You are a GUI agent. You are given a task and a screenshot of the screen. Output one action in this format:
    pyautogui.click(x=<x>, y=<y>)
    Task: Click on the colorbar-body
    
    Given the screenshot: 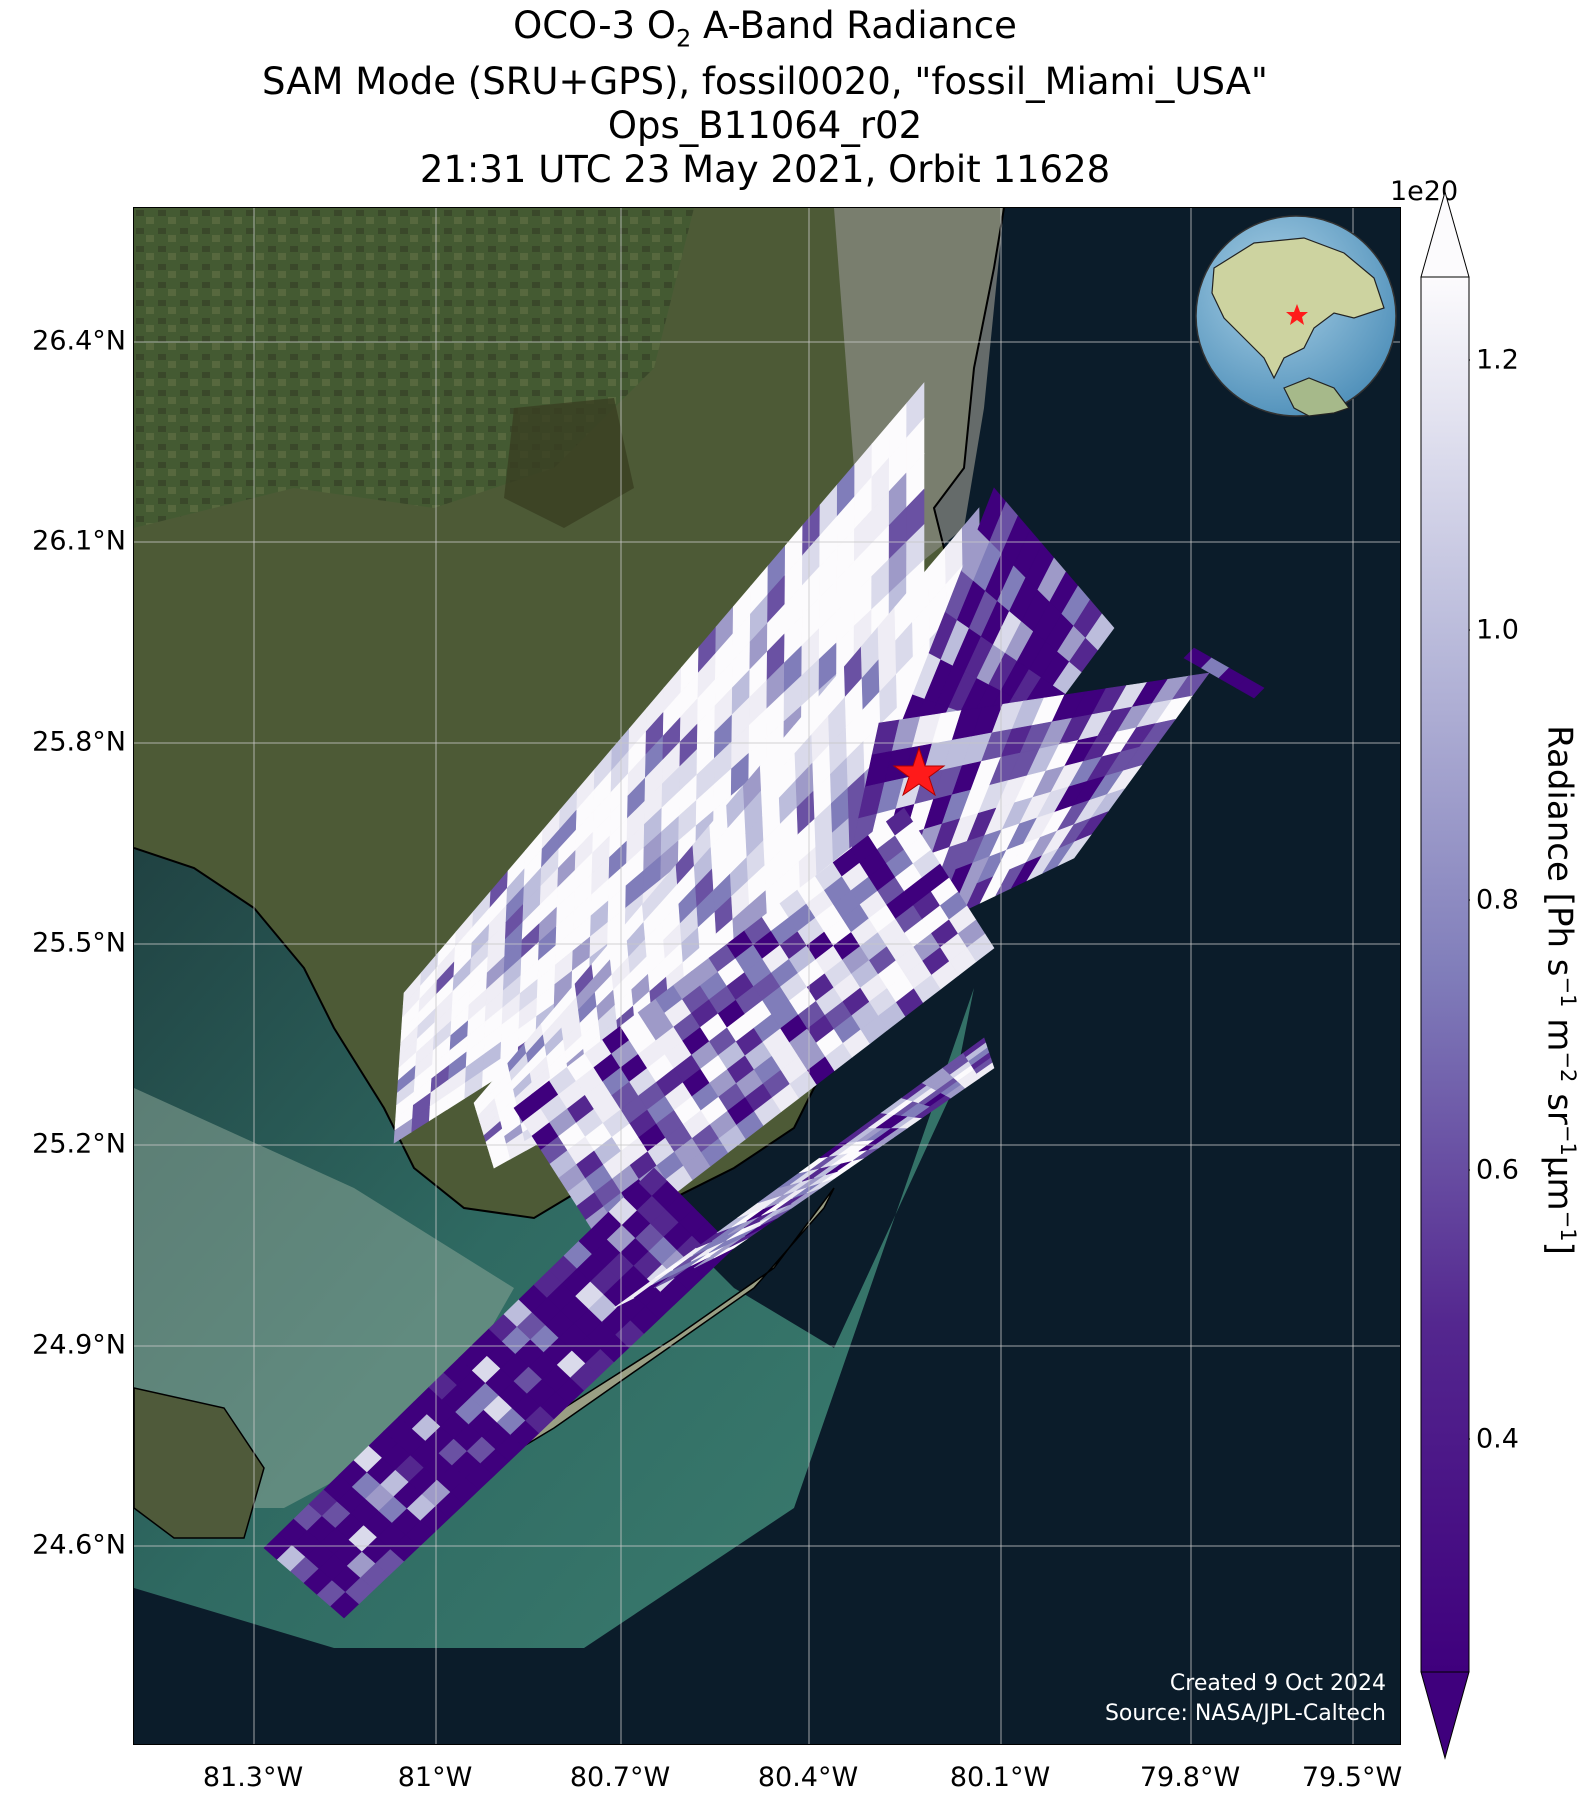 What is the action you would take?
    pyautogui.click(x=1445, y=974)
    